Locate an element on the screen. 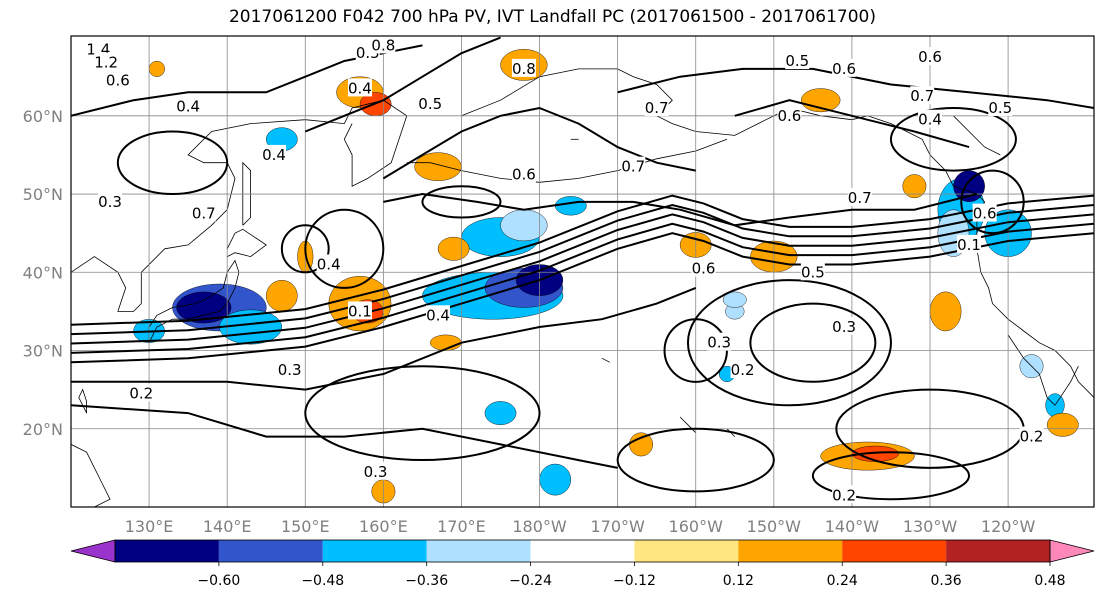 Image resolution: width=1105 pixels, height=601 pixels. colorbar-label: −0.60 is located at coordinates (218, 581).